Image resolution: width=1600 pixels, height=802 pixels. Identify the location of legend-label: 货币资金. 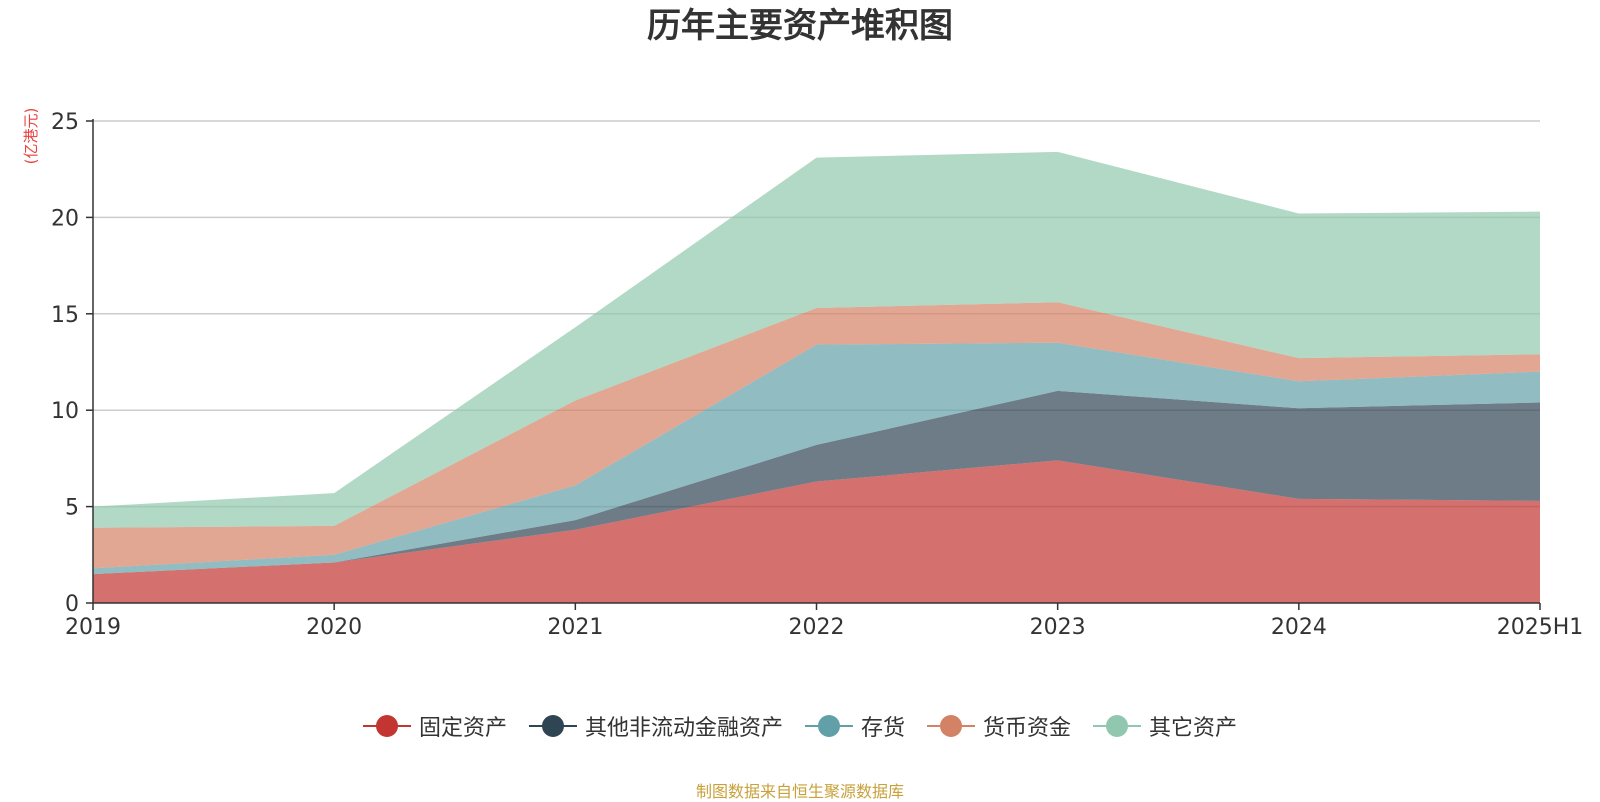
(1027, 728).